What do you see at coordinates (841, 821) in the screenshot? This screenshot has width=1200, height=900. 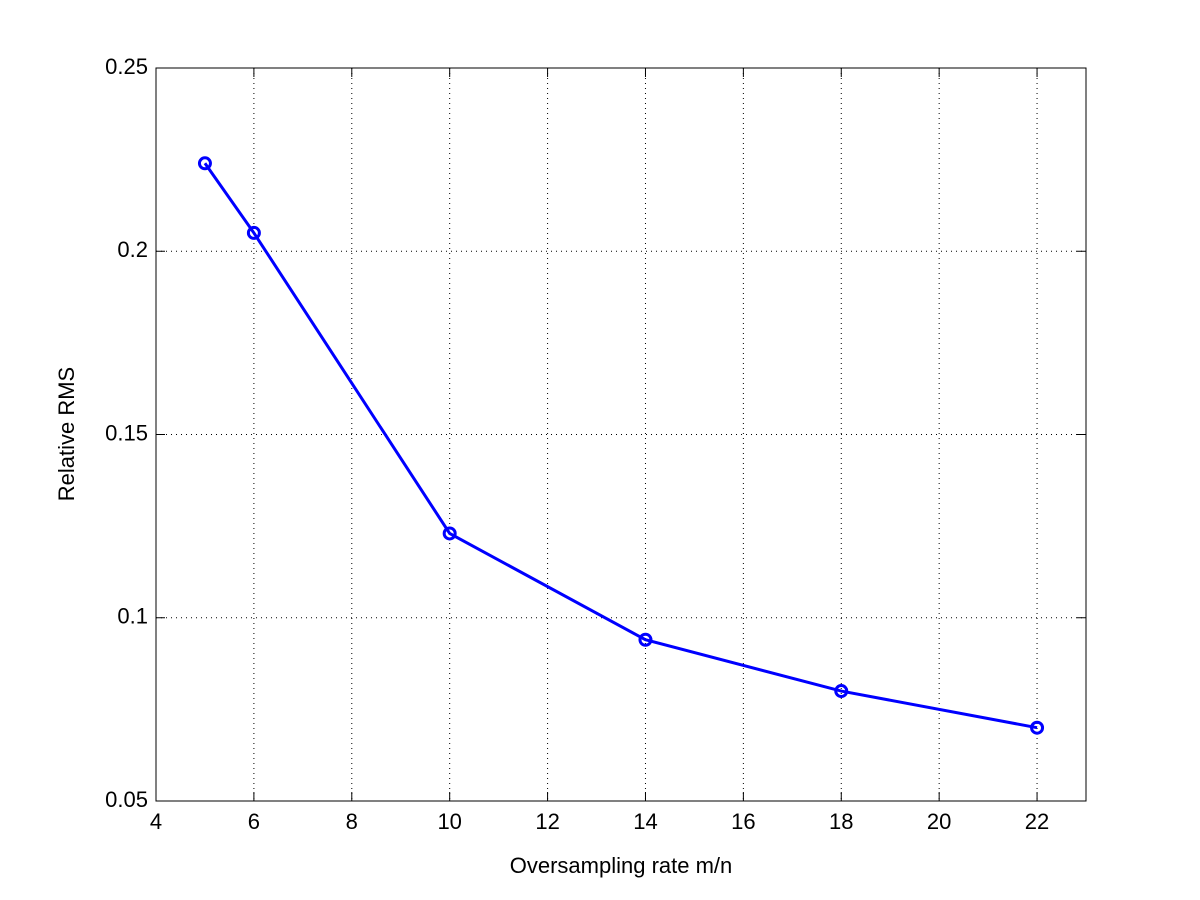 I see `x-tick-label: 18` at bounding box center [841, 821].